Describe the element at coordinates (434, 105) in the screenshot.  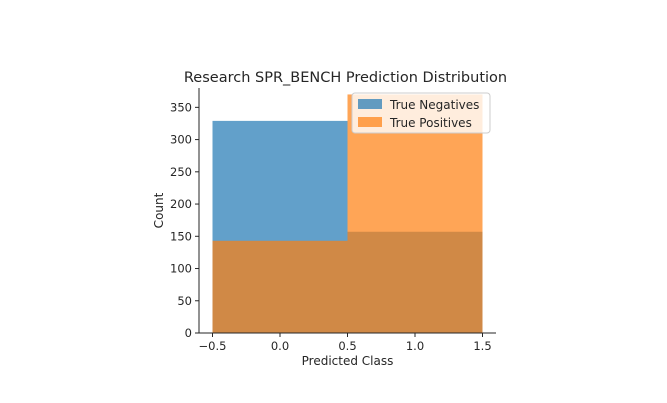
I see `legend-label: True Negatives` at that location.